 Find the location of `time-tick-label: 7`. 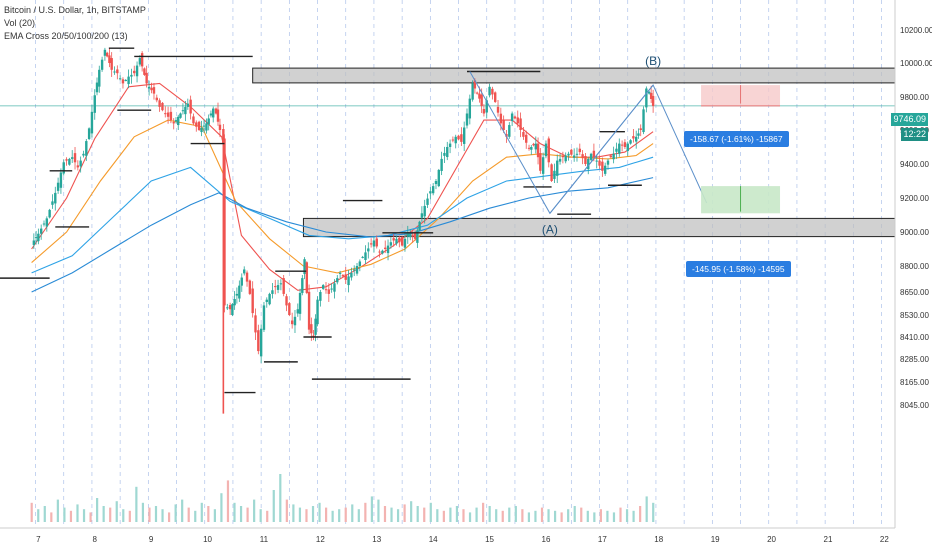

time-tick-label: 7 is located at coordinates (38, 539).